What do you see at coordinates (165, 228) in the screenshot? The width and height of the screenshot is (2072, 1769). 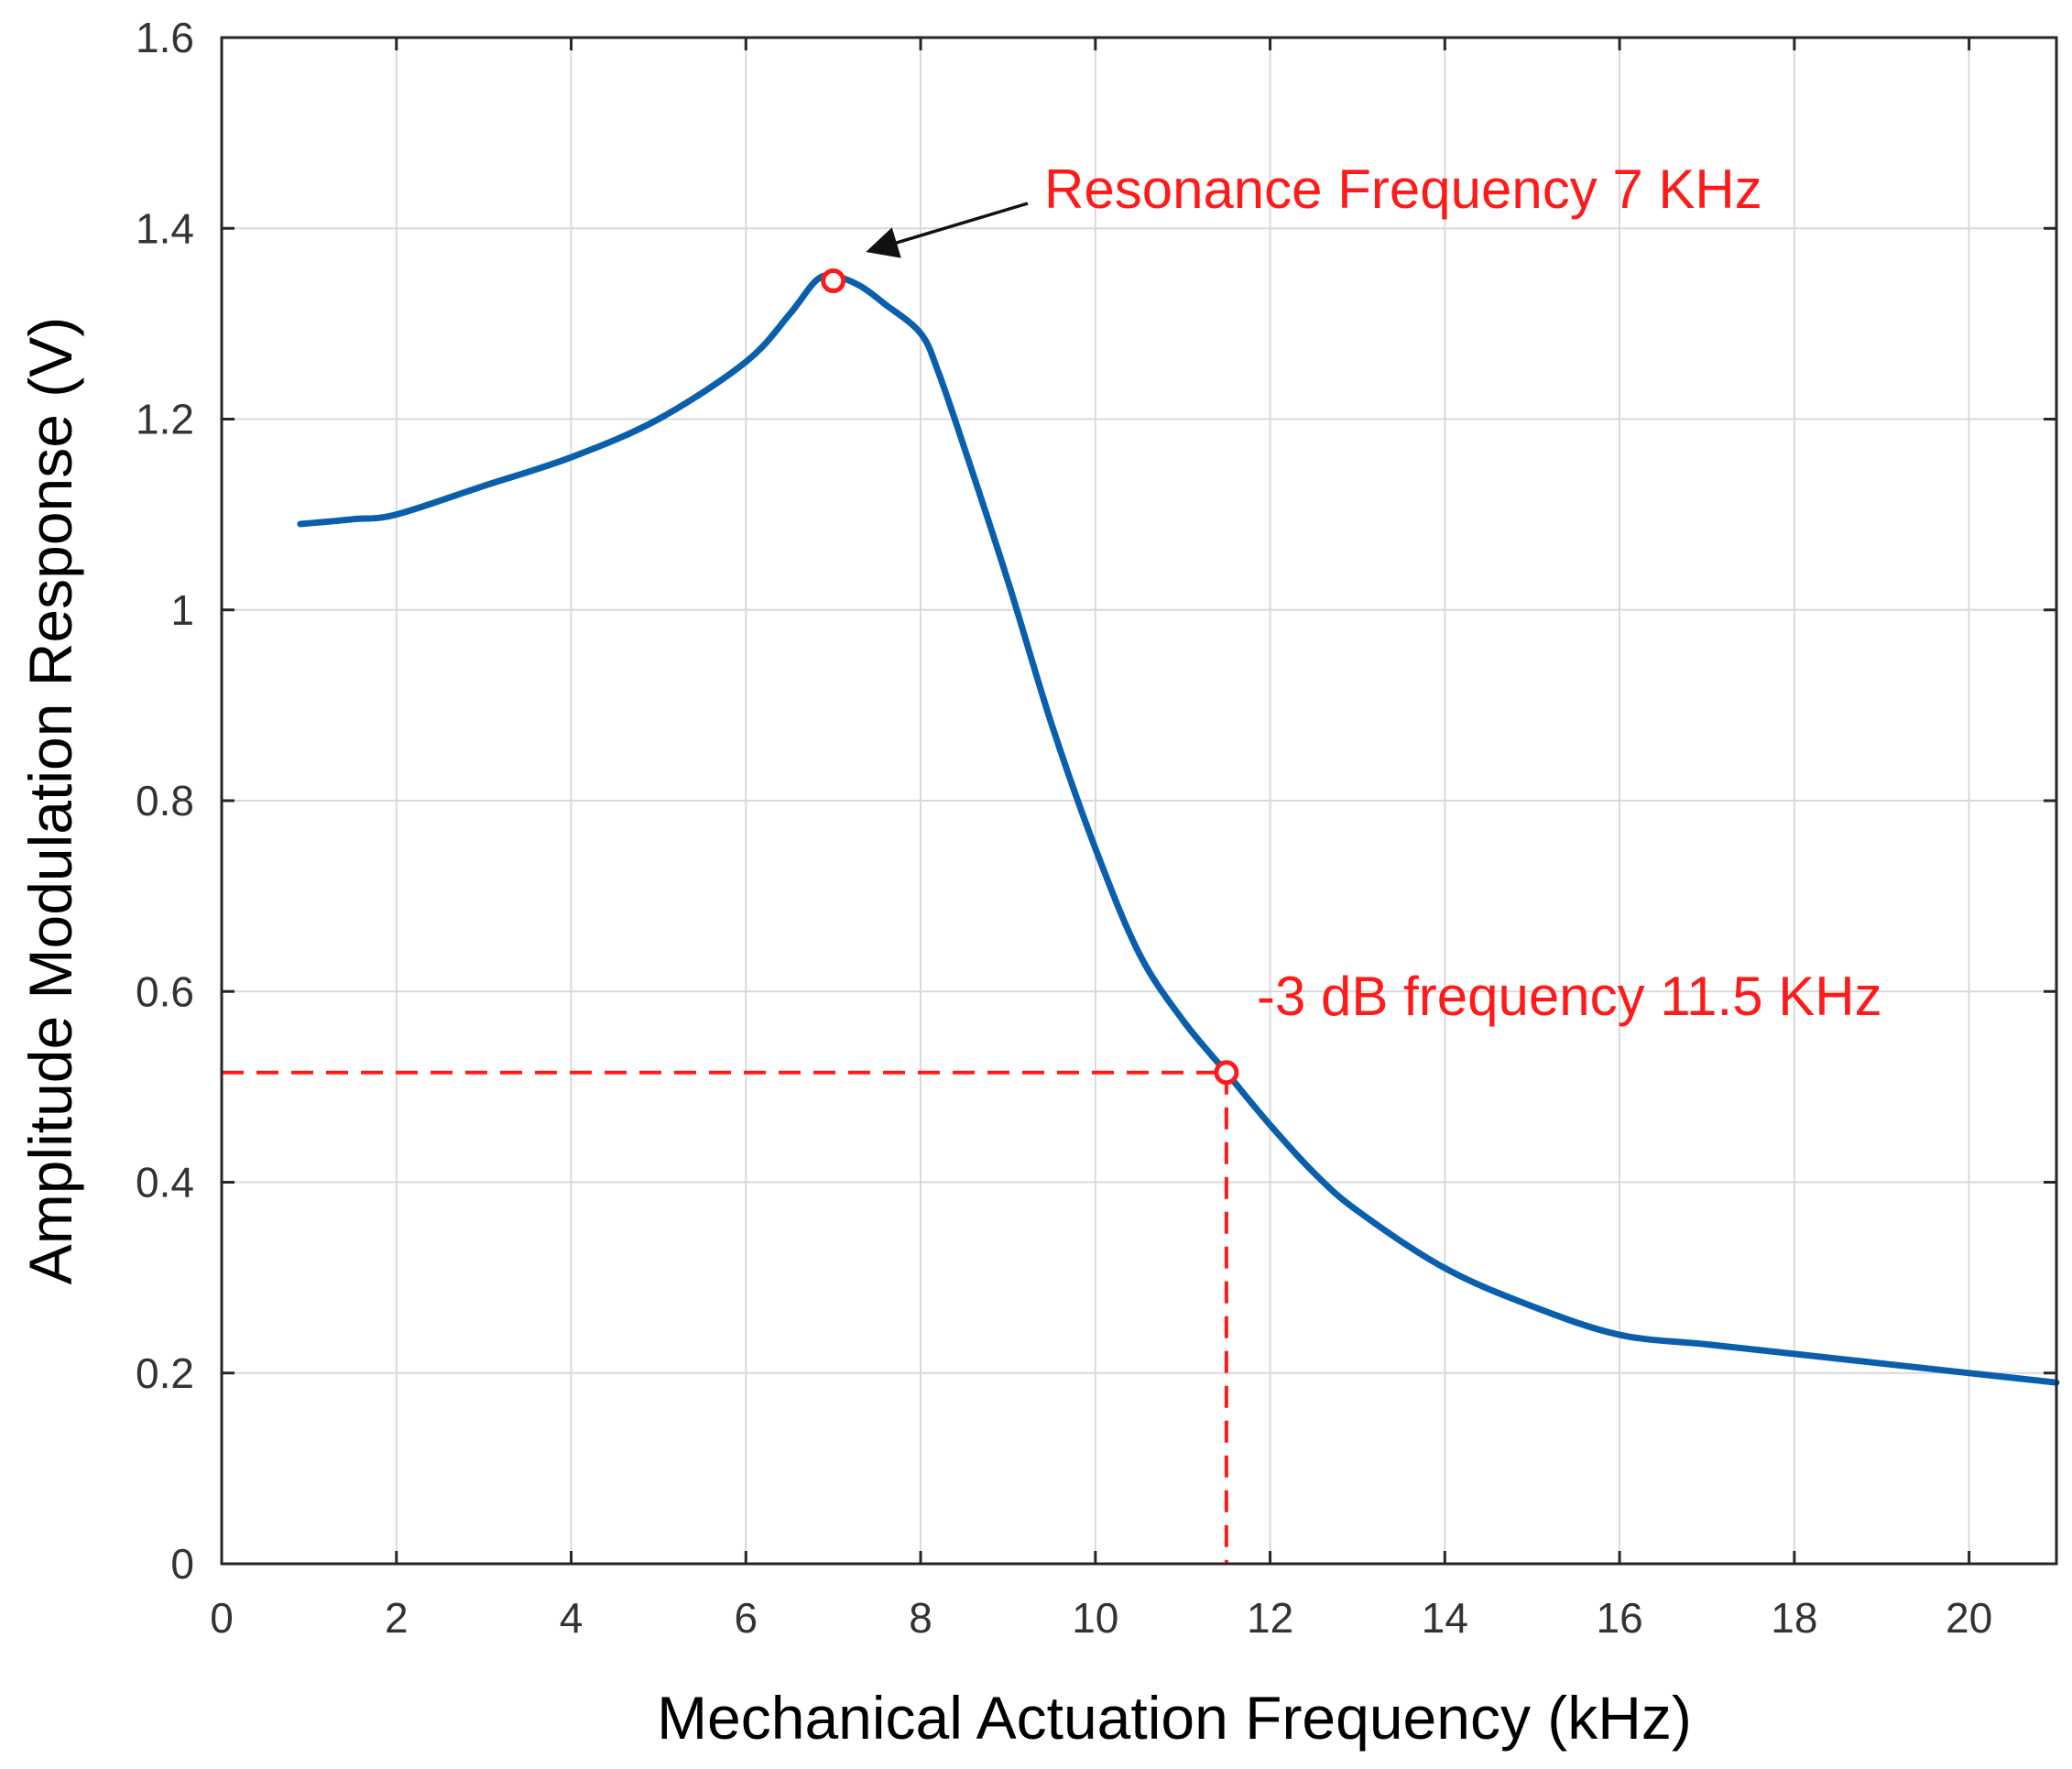 I see `y-tick-label: 1.4` at bounding box center [165, 228].